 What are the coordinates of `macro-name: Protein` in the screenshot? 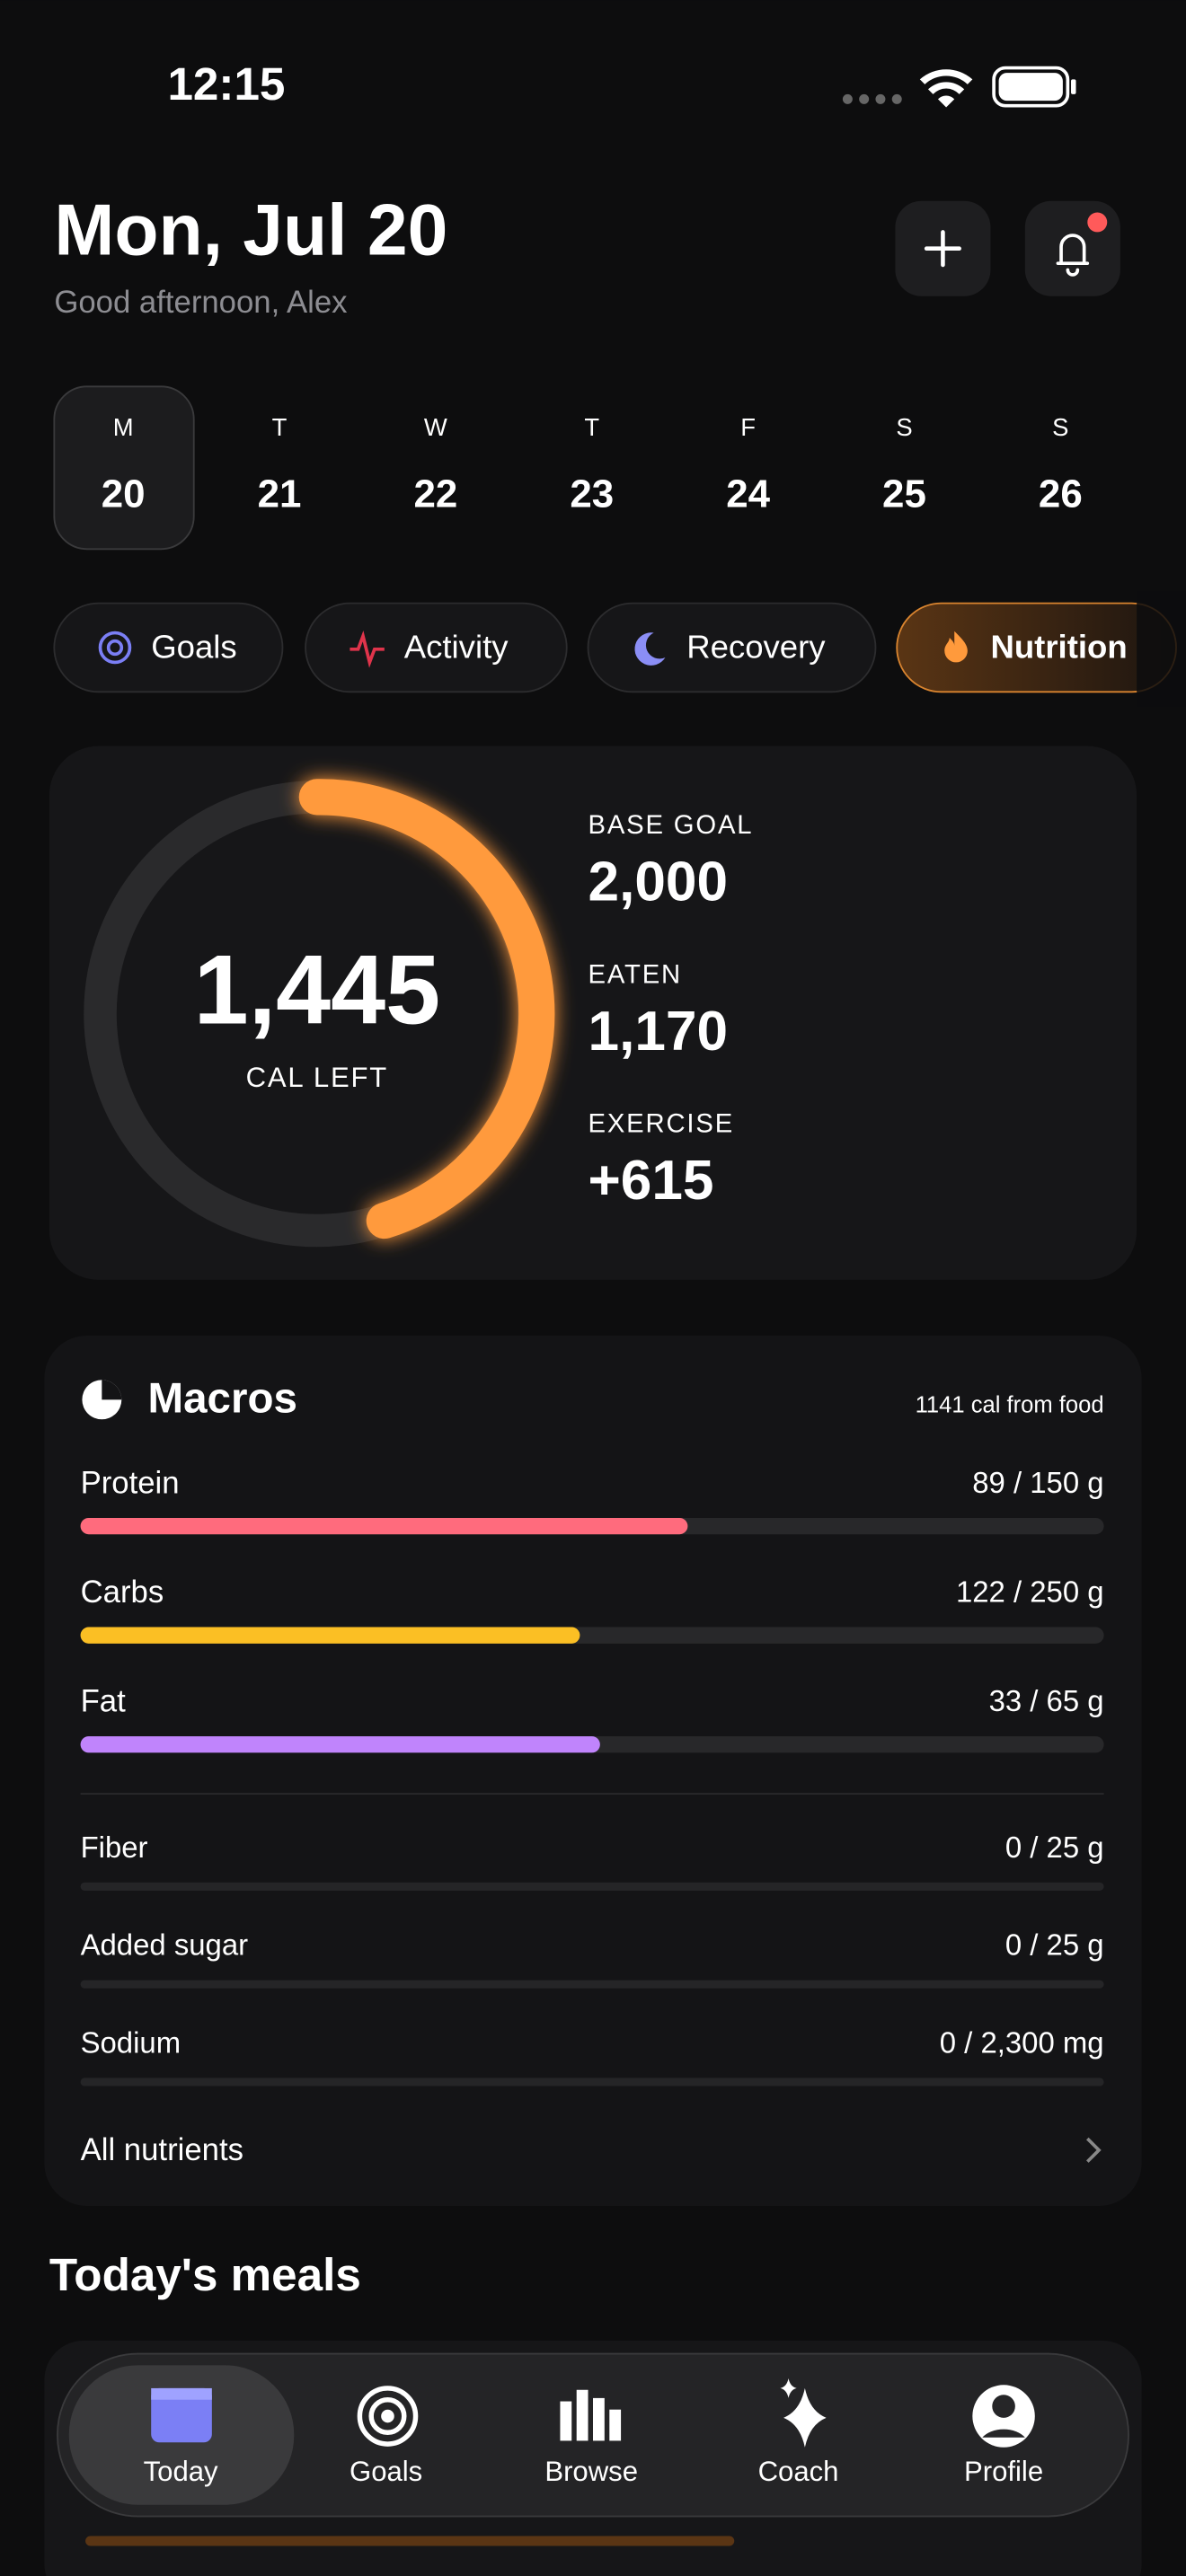 It's located at (130, 1484).